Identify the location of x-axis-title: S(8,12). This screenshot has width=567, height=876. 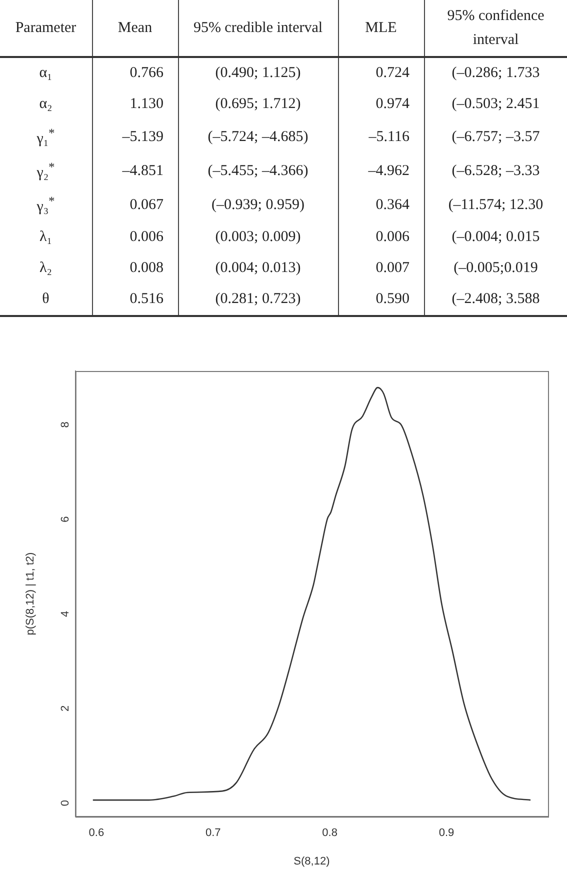
(312, 861).